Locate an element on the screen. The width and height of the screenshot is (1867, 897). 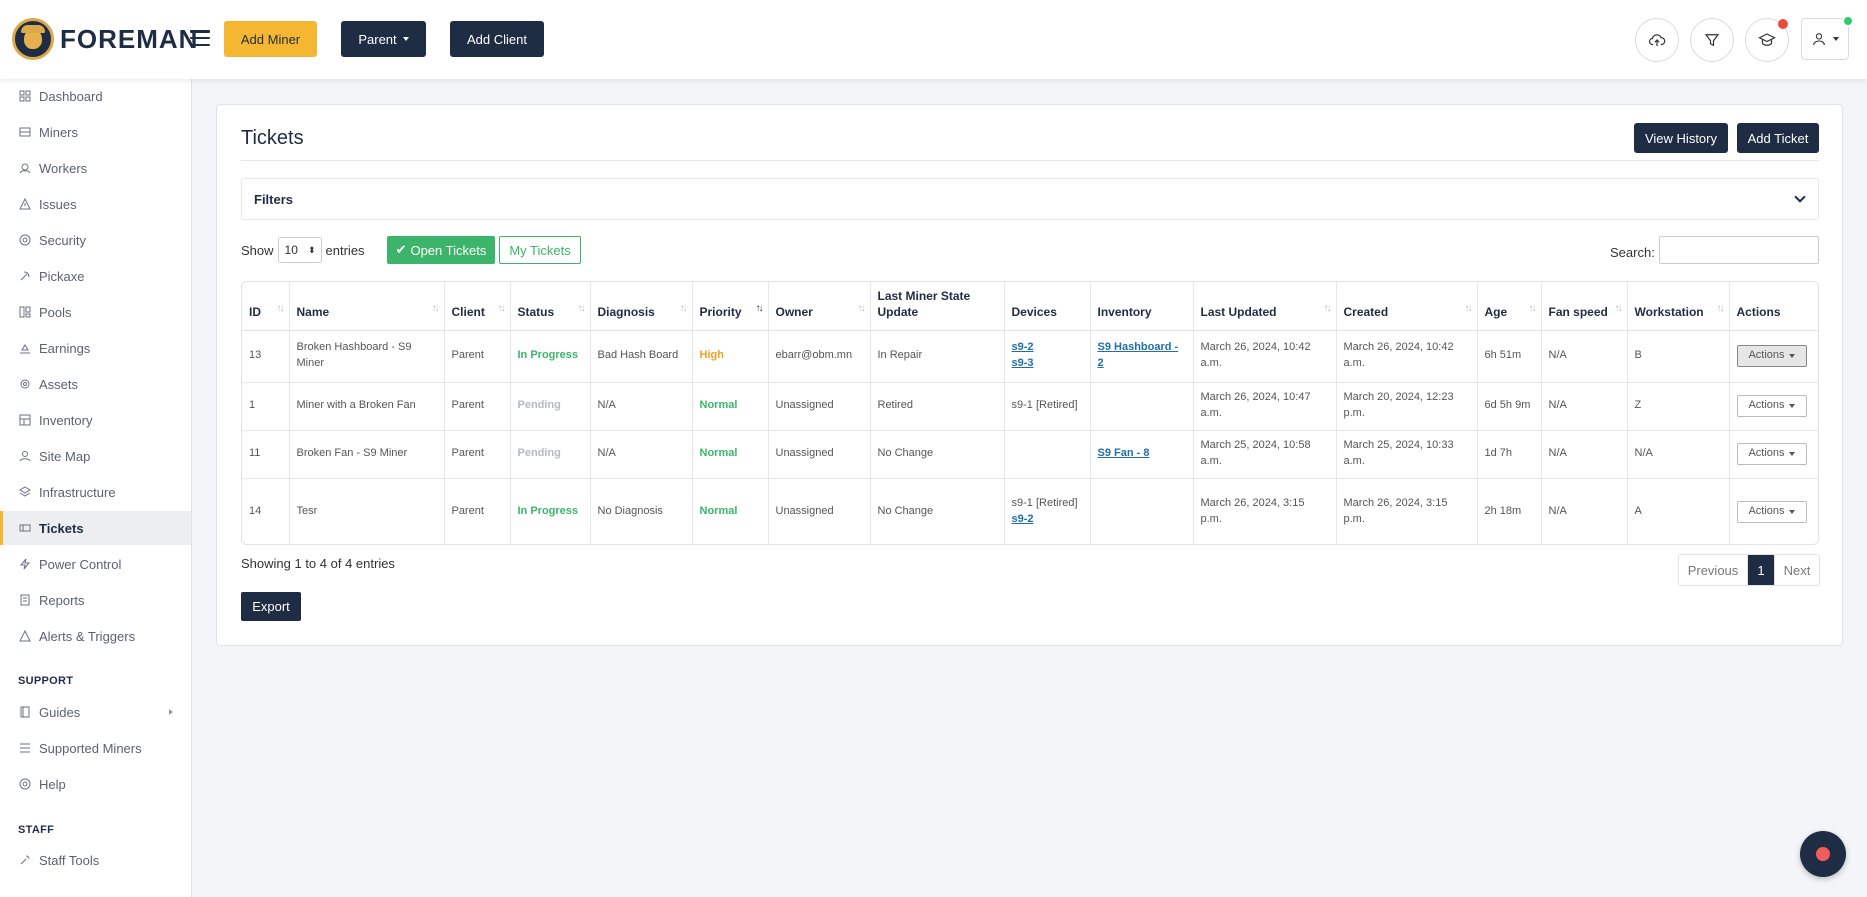
workstation-text: A is located at coordinates (1638, 510).